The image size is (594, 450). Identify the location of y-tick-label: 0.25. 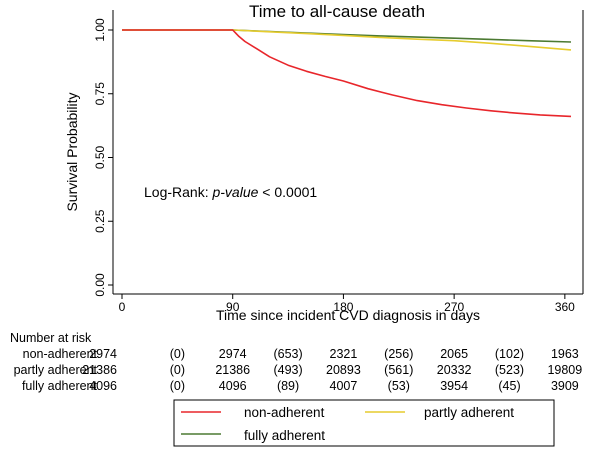
(100, 221).